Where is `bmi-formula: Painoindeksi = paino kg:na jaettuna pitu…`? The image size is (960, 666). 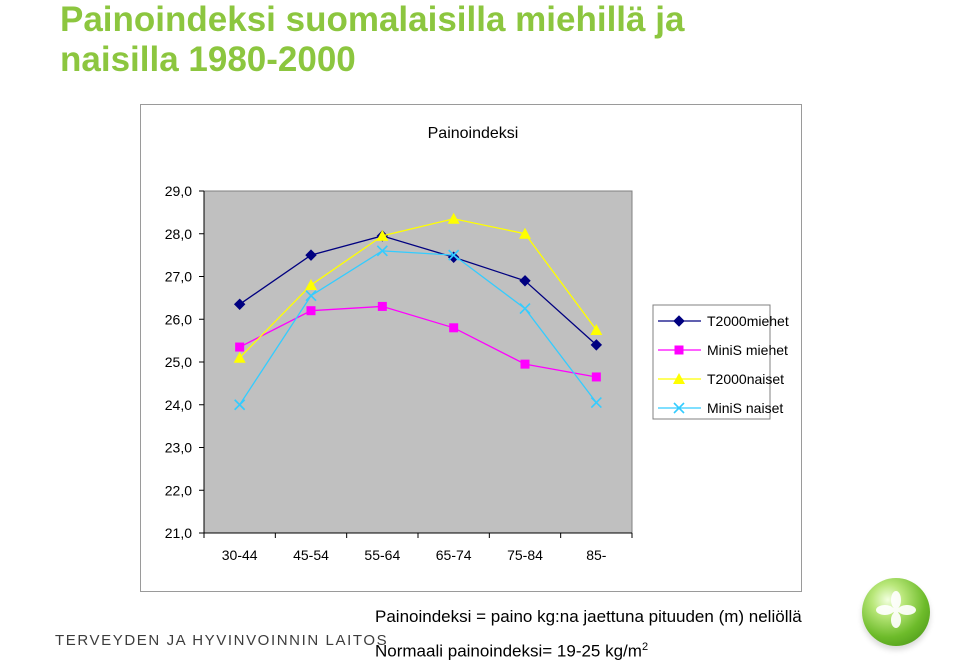 bmi-formula: Painoindeksi = paino kg:na jaettuna pitu… is located at coordinates (588, 616).